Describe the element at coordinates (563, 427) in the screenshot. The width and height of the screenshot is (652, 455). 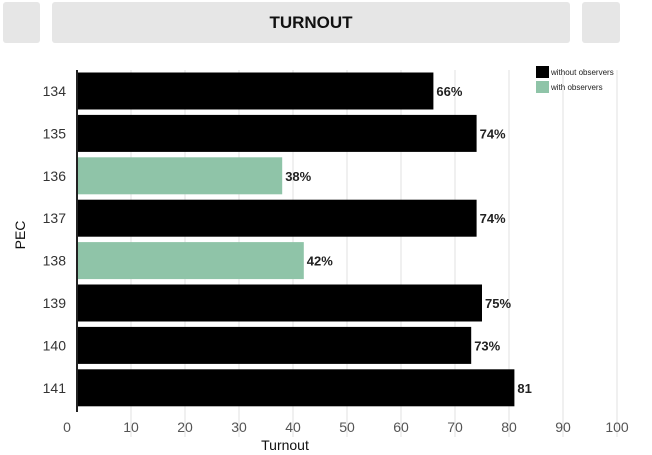
I see `x-tick-label: 90` at that location.